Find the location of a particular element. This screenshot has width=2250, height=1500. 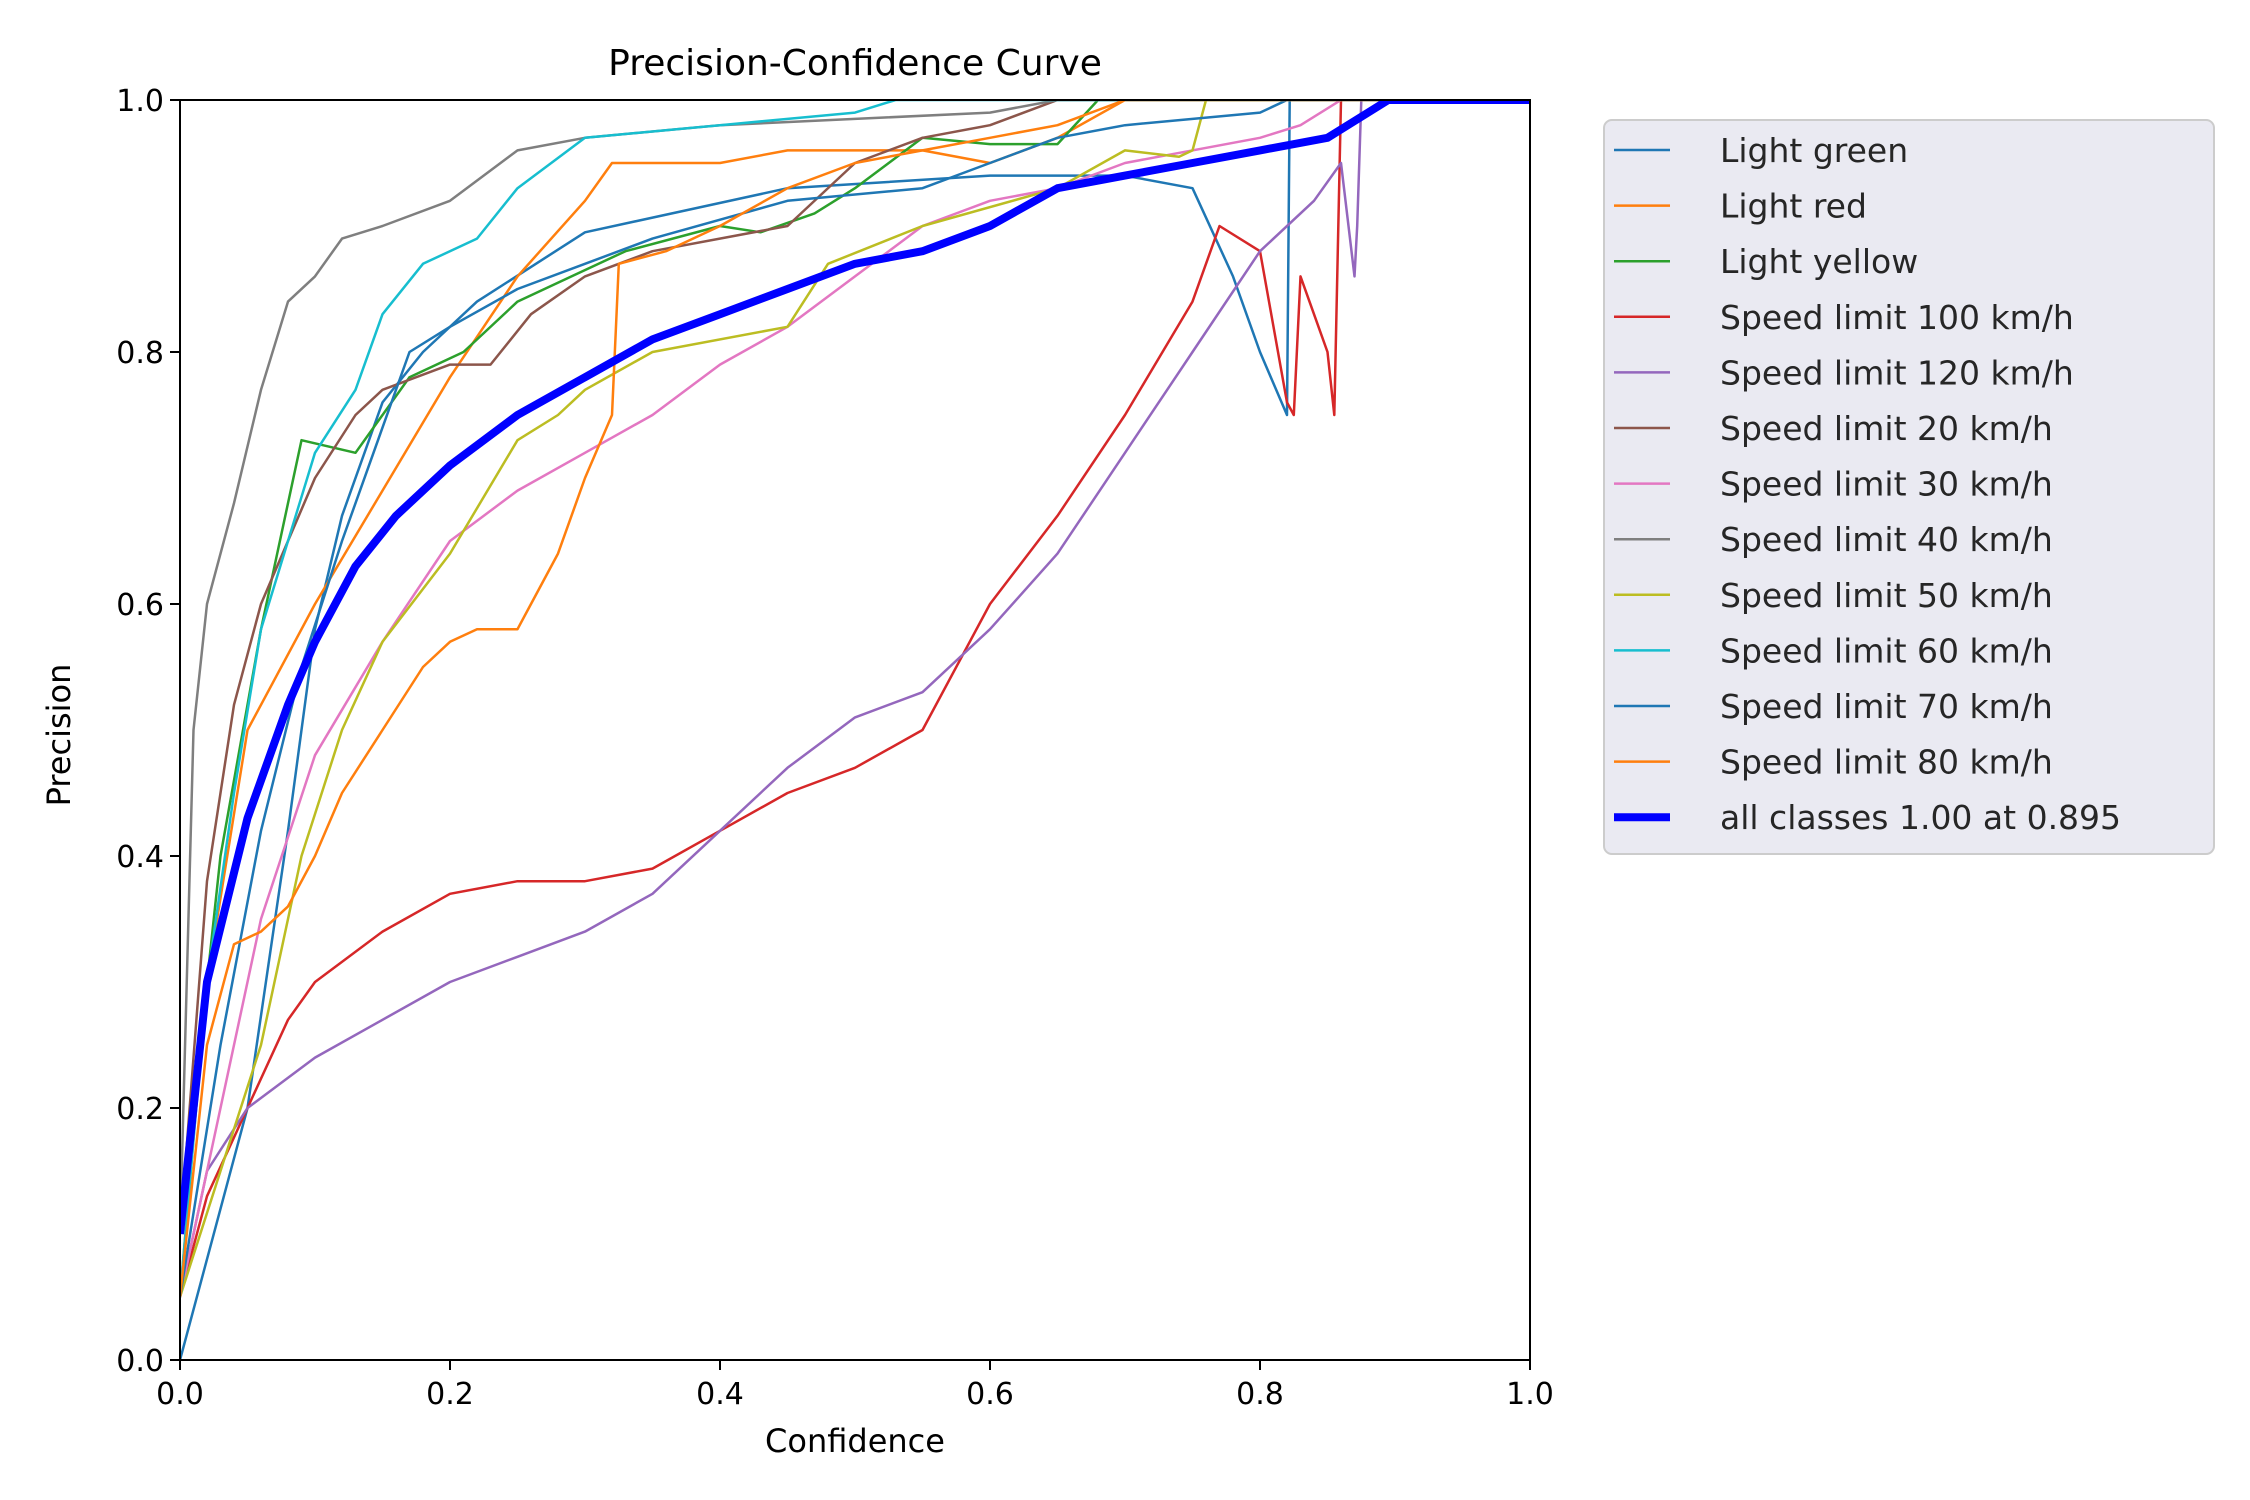

y-axis-label: Precision is located at coordinates (59, 735).